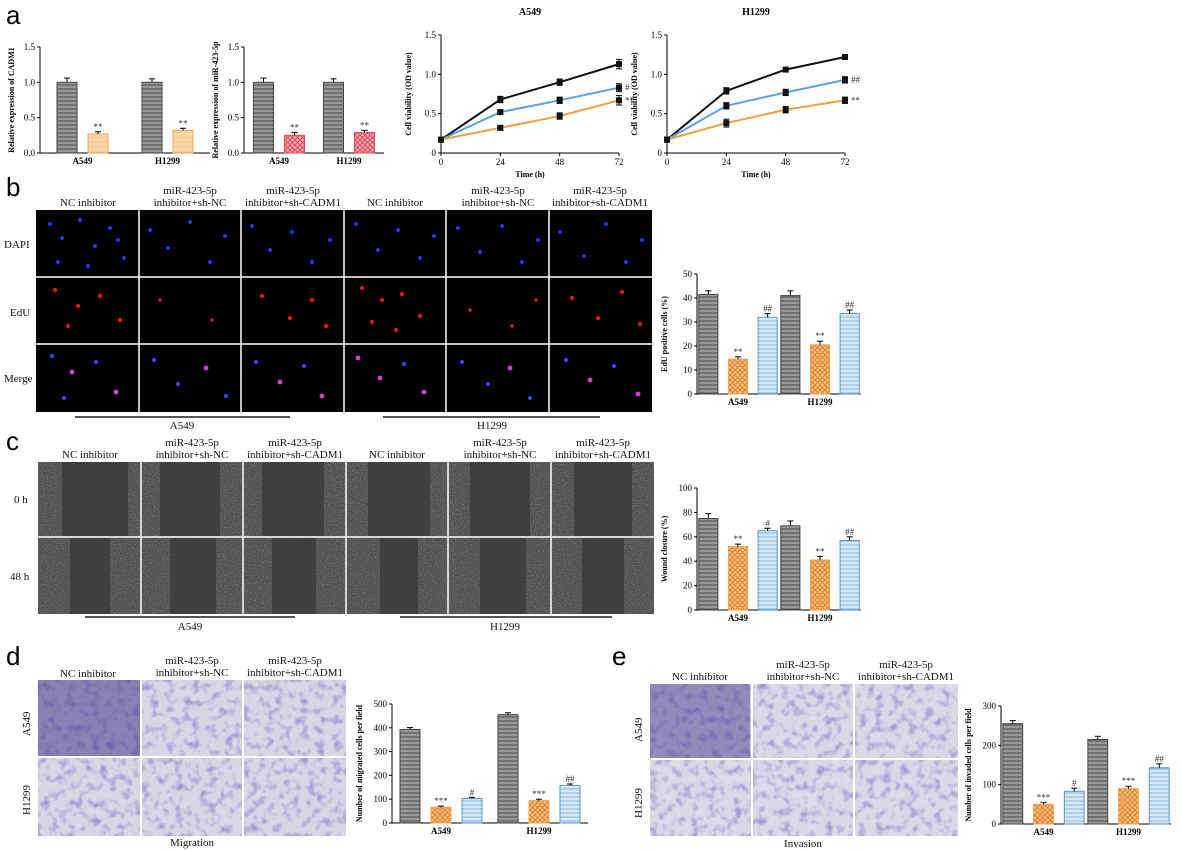 This screenshot has width=1182, height=850. Describe the element at coordinates (686, 488) in the screenshot. I see `y-tick-label: 100` at that location.